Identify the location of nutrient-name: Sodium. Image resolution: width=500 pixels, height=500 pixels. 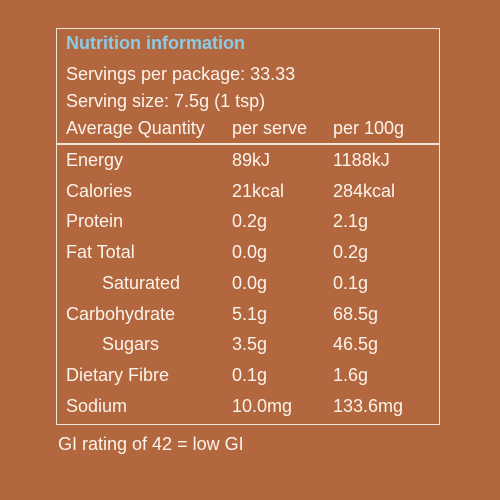
(97, 405).